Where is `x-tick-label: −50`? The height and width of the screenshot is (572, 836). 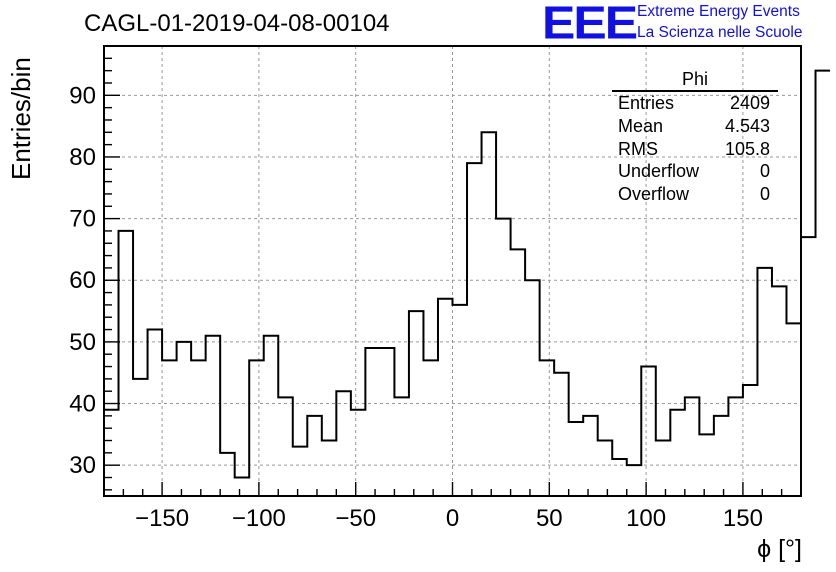
x-tick-label: −50 is located at coordinates (355, 518).